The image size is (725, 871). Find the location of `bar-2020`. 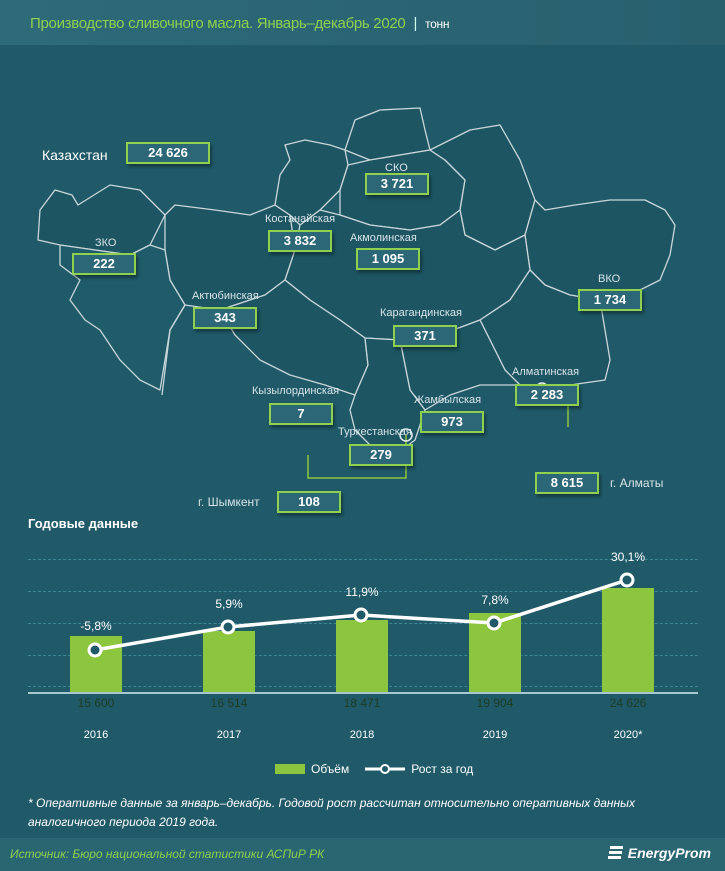

bar-2020 is located at coordinates (628, 640).